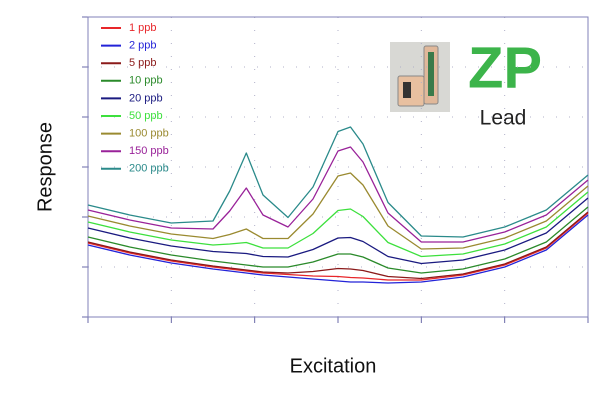  Describe the element at coordinates (143, 46) in the screenshot. I see `legend-label: 2 ppb` at that location.